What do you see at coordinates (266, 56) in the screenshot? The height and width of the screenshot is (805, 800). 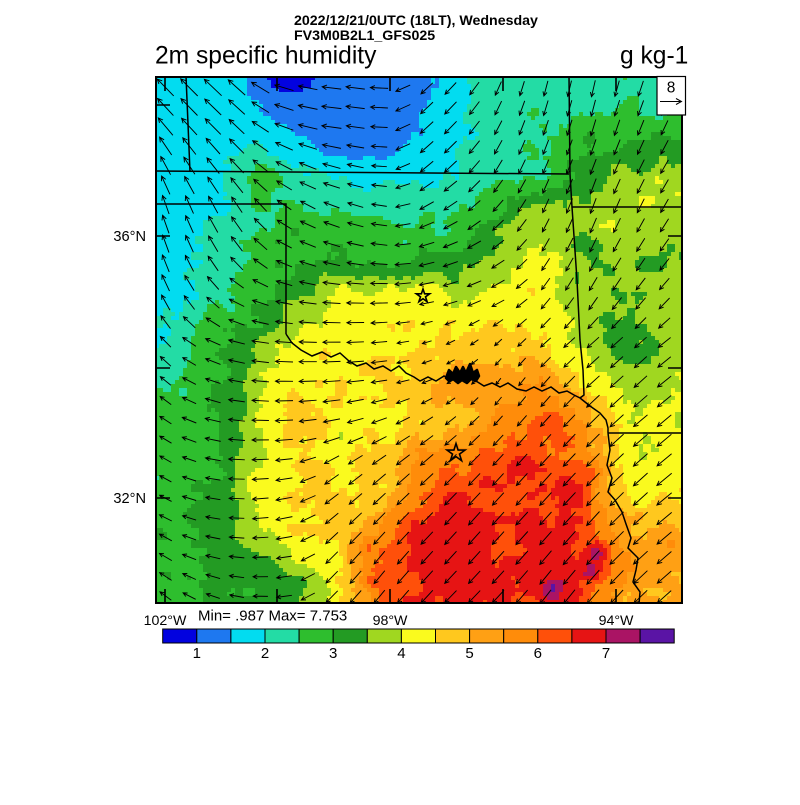 I see `svg-text: 2m specific humidity` at bounding box center [266, 56].